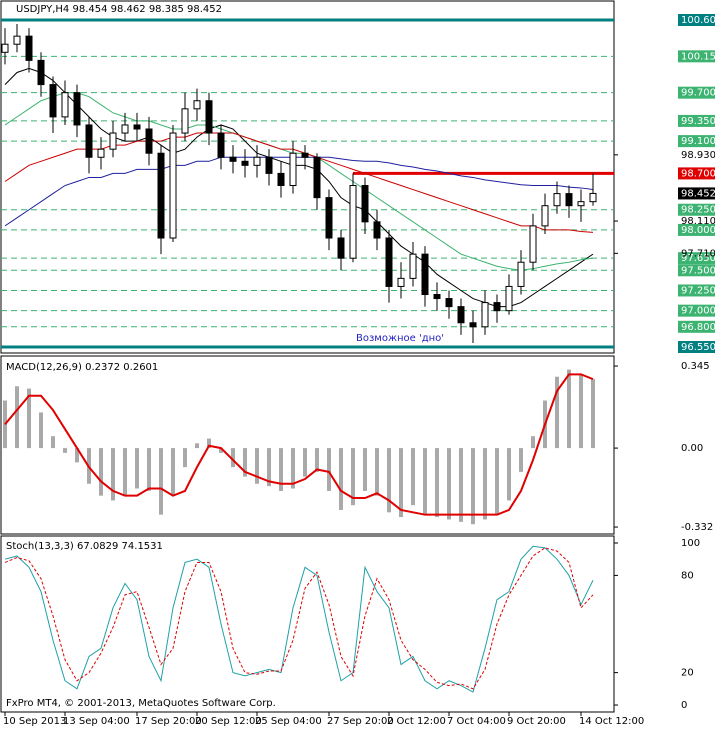  I want to click on level-label: 97.650, so click(698, 258).